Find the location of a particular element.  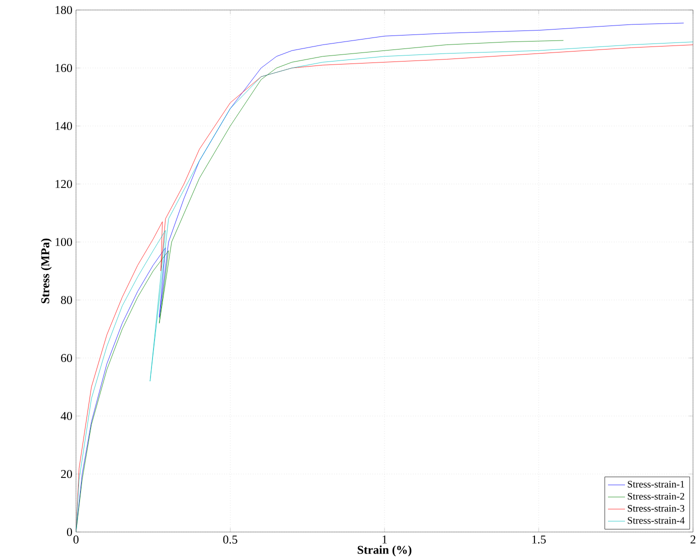

y-axis-title: Stress (MPa) is located at coordinates (46, 271).